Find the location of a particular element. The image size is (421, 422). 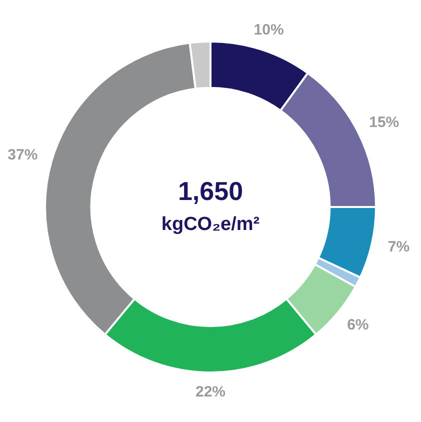

text: kgCO₂e/m² is located at coordinates (210, 225).